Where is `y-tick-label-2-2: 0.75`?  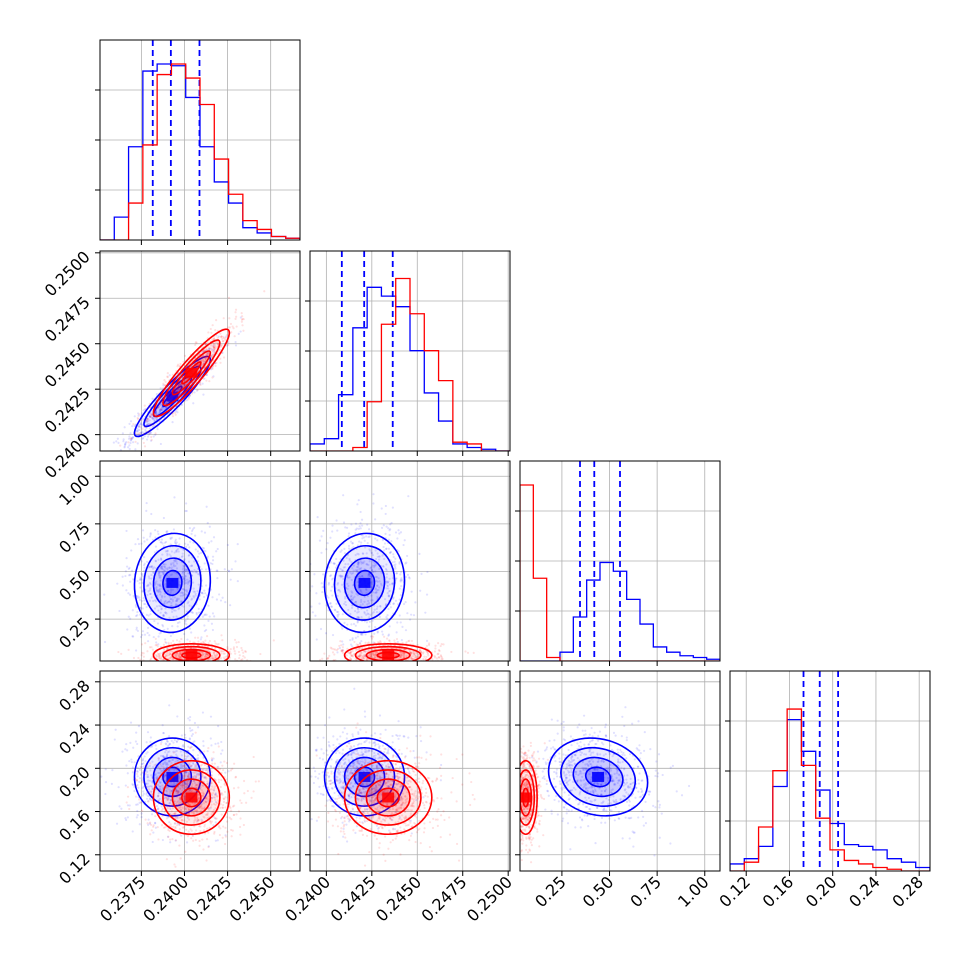
y-tick-label-2-2: 0.75 is located at coordinates (74, 537).